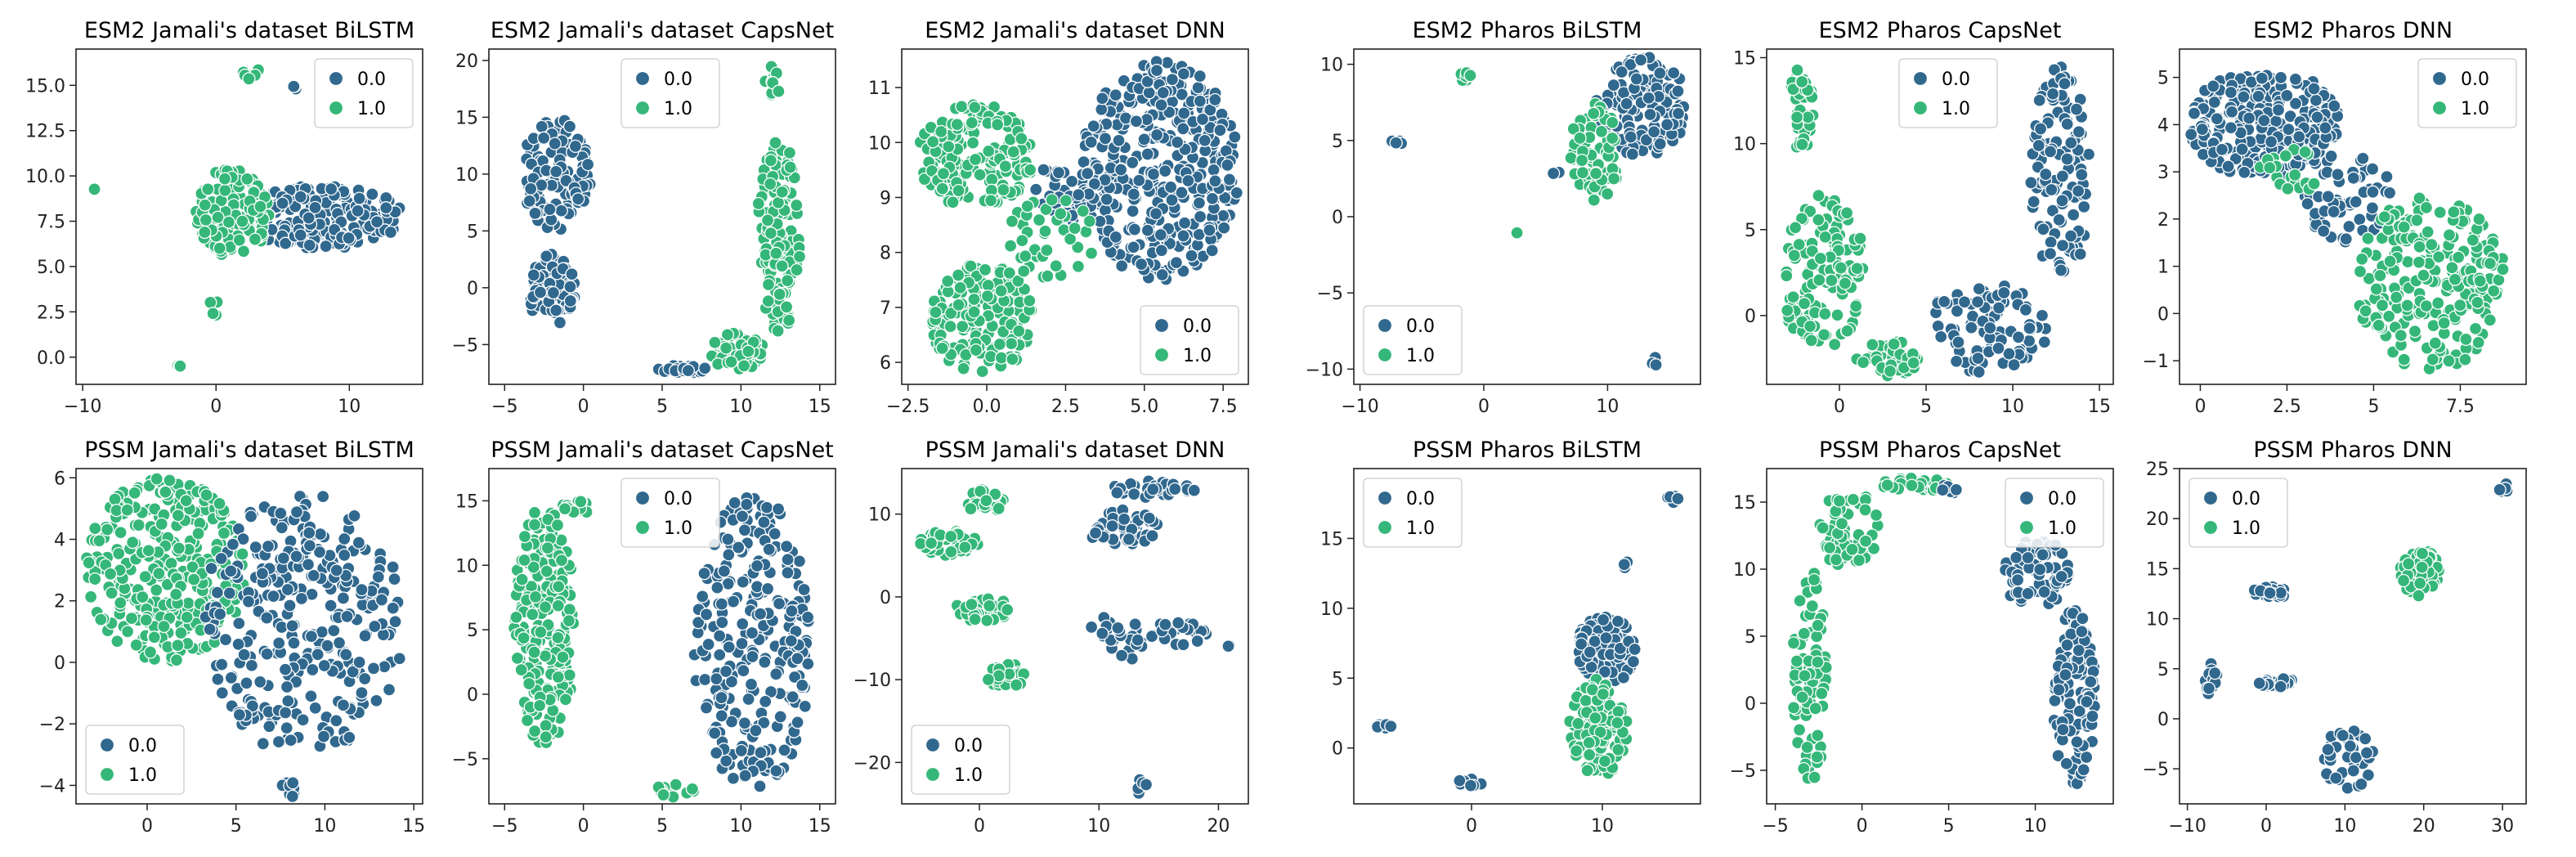 The height and width of the screenshot is (857, 2576). I want to click on legend: 0.01.0, so click(1413, 340).